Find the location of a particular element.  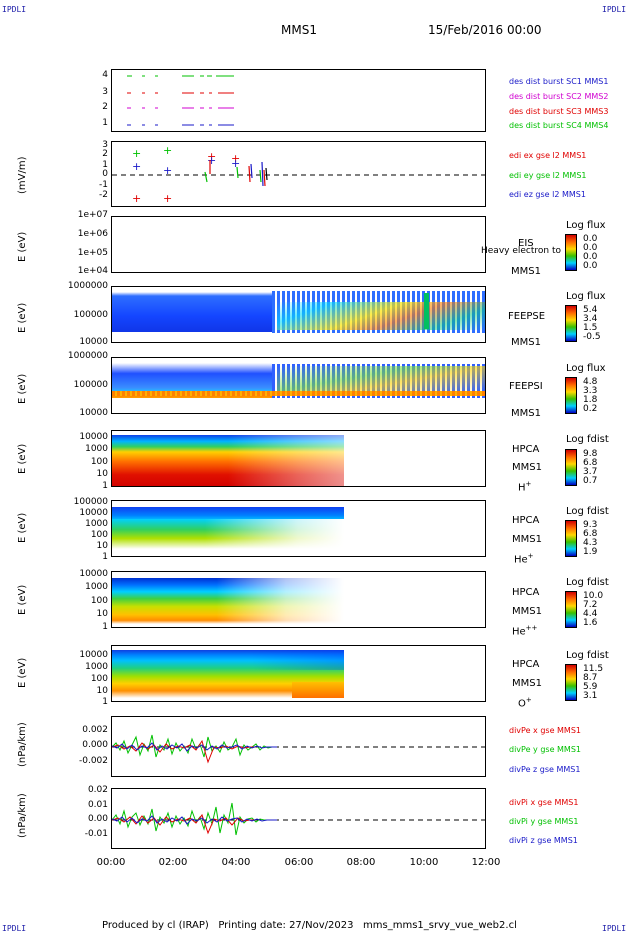

ytick: 0.002 is located at coordinates (95, 730).